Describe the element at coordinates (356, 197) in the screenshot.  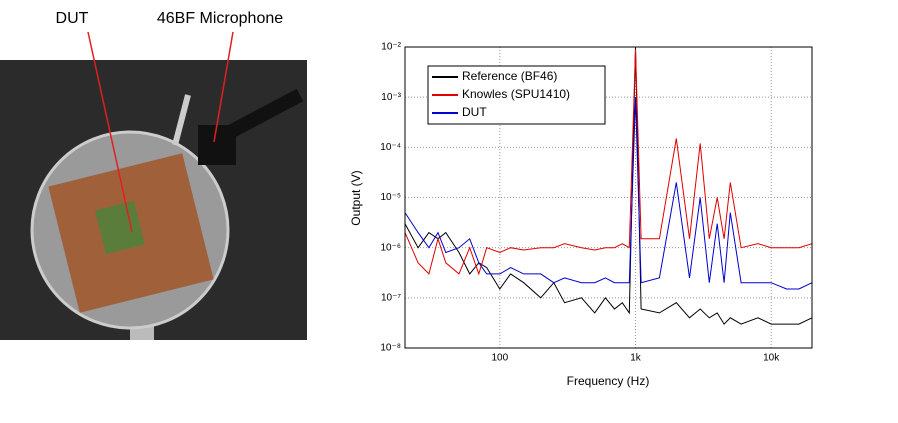
I see `y-axis-label: Output (V)` at that location.